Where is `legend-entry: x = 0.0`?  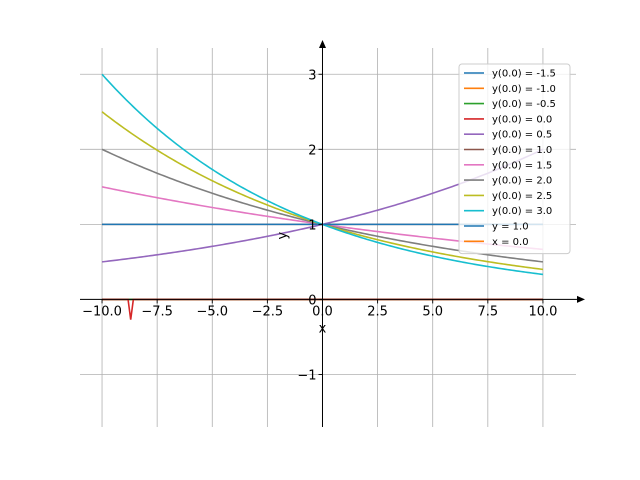
legend-entry: x = 0.0 is located at coordinates (510, 242).